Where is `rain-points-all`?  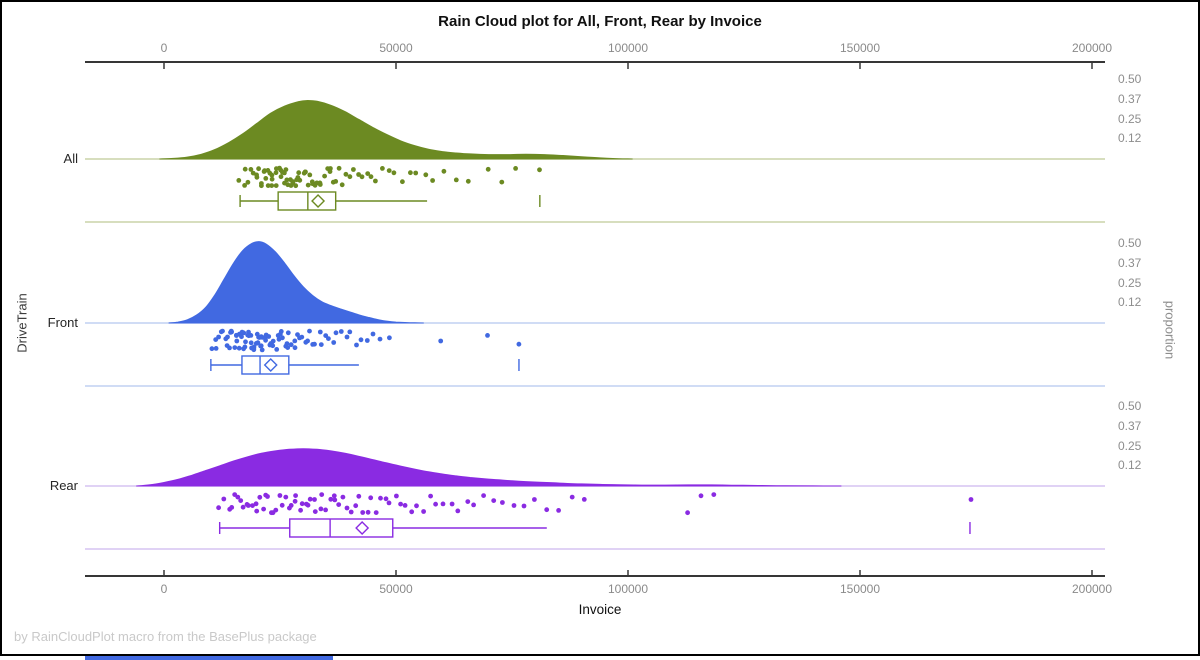 rain-points-all is located at coordinates (389, 177).